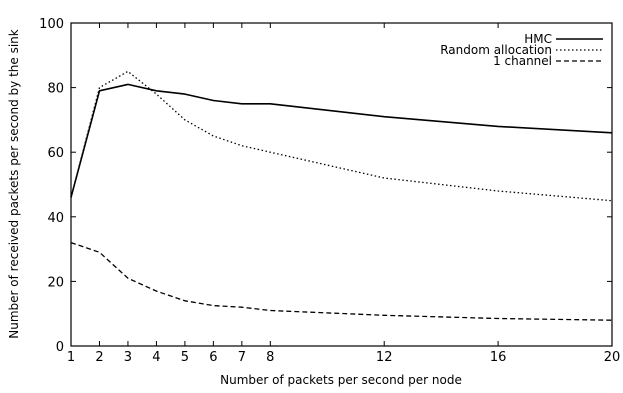 The image size is (623, 393). What do you see at coordinates (384, 357) in the screenshot?
I see `x-tick-label: 12` at bounding box center [384, 357].